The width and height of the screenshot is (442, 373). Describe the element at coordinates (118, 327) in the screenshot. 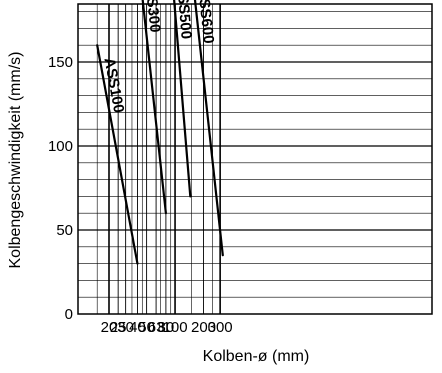

I see `x-tick-label: 25` at that location.